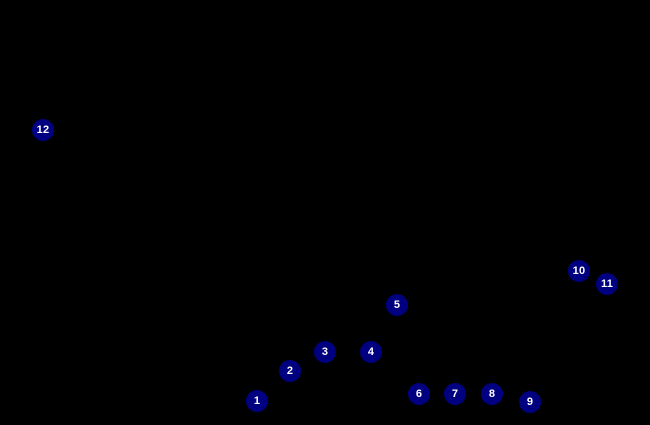 The image size is (650, 425). I want to click on point-marker-label: 12, so click(43, 129).